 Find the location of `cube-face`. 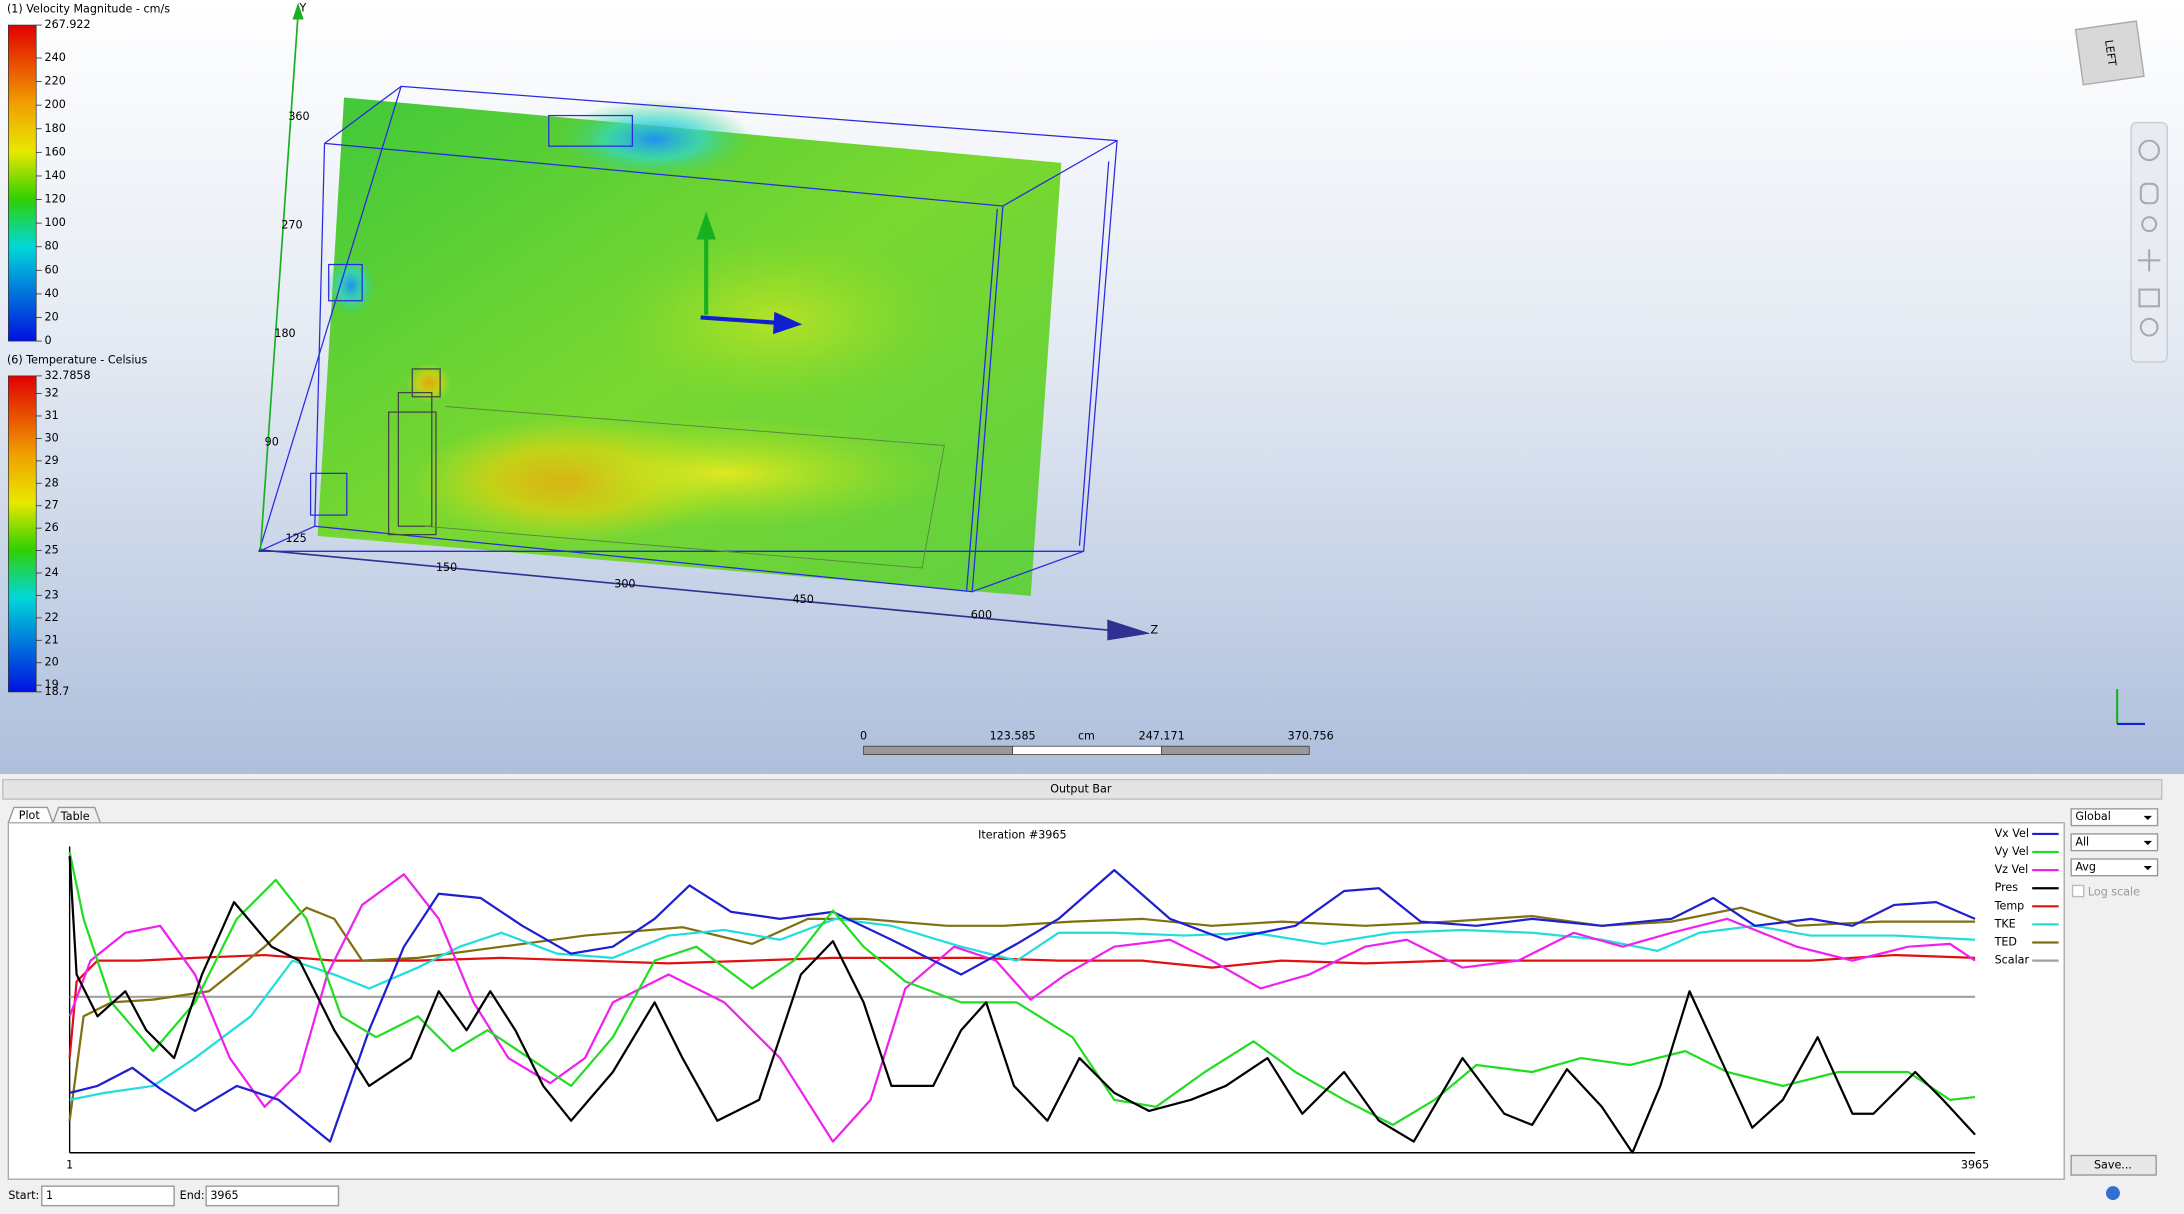

cube-face is located at coordinates (2109, 53).